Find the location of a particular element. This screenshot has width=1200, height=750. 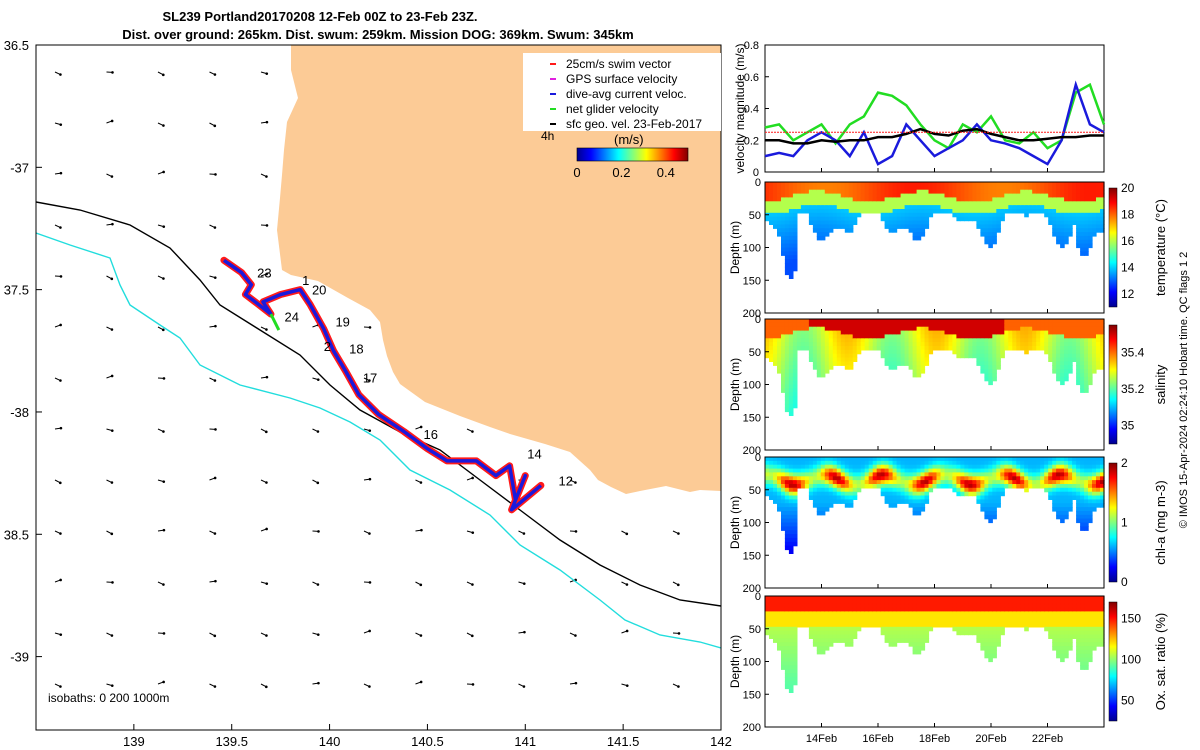

island is located at coordinates (396, 363).